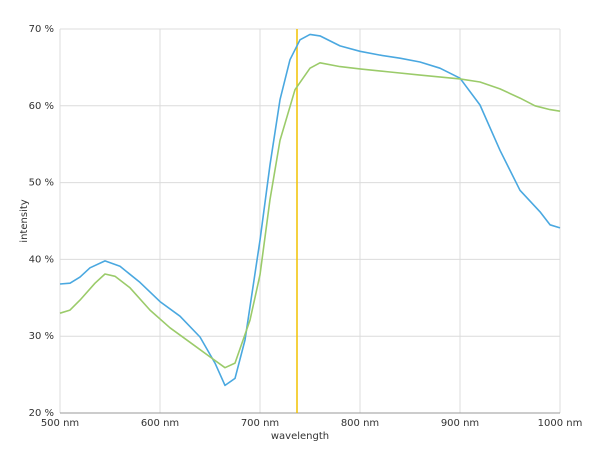  Describe the element at coordinates (460, 423) in the screenshot. I see `x-tick-label: 900 nm` at that location.